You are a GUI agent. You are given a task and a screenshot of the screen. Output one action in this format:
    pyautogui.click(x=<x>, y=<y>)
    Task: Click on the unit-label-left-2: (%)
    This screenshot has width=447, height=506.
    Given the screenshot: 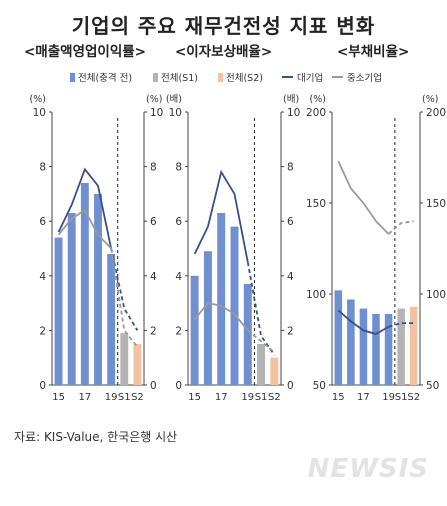 What is the action you would take?
    pyautogui.click(x=318, y=99)
    